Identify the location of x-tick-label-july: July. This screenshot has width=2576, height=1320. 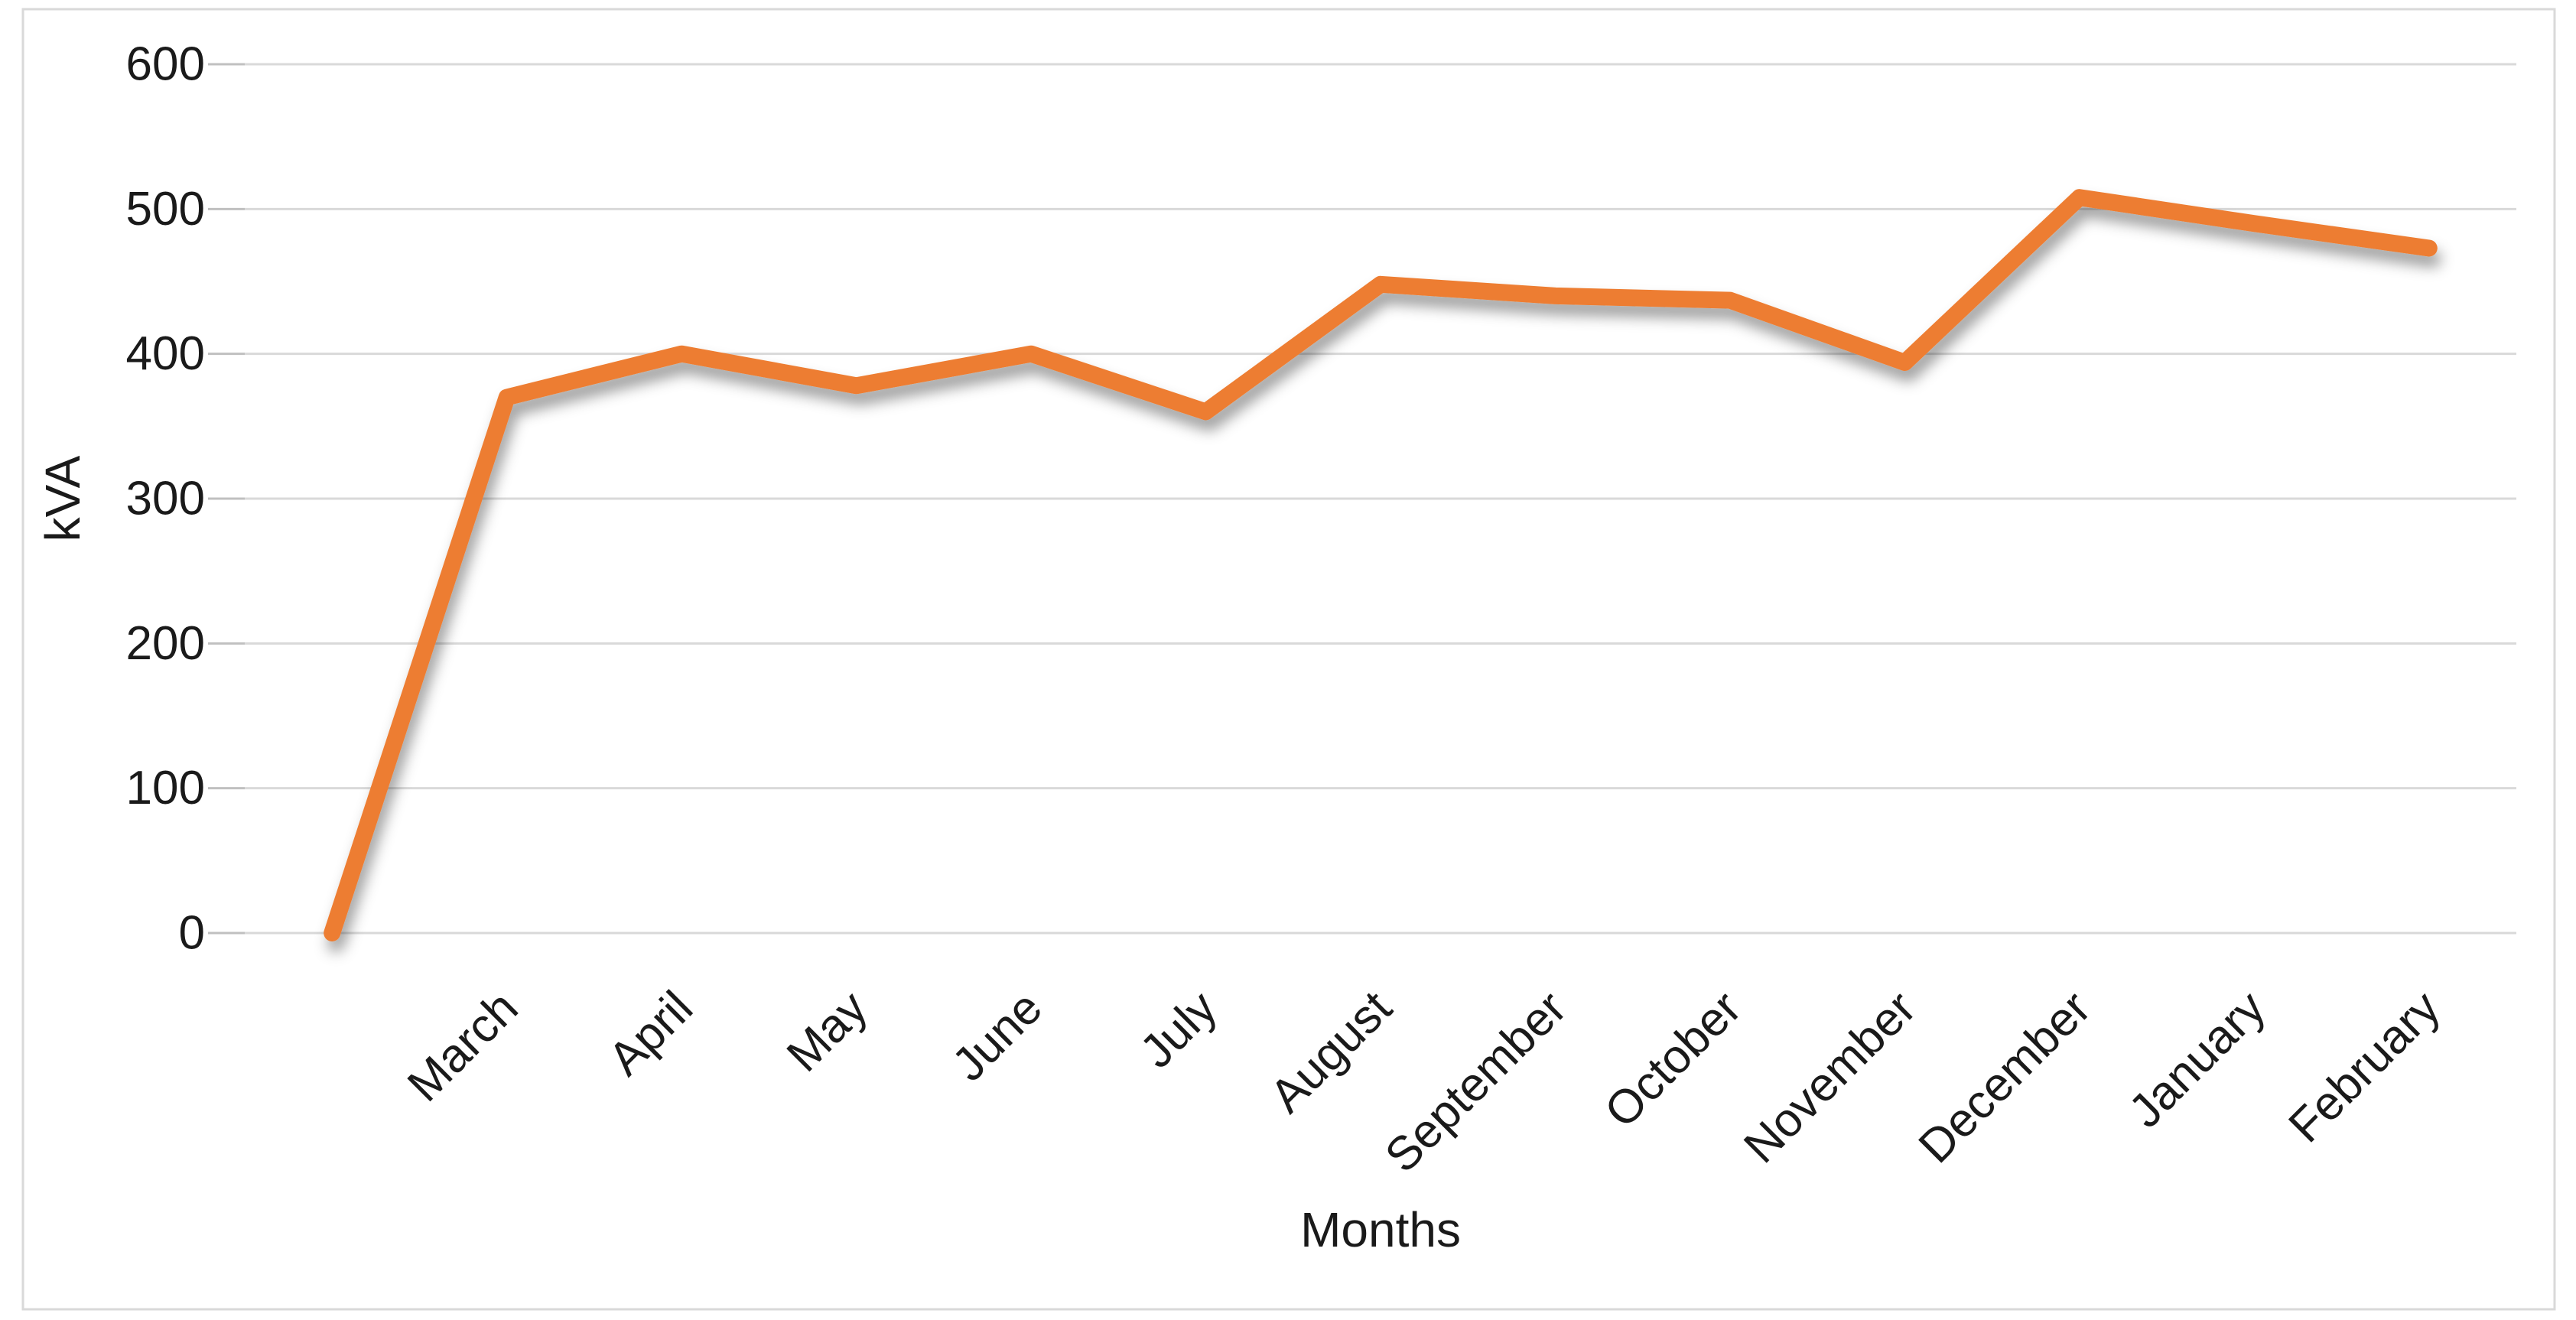
(1179, 1029).